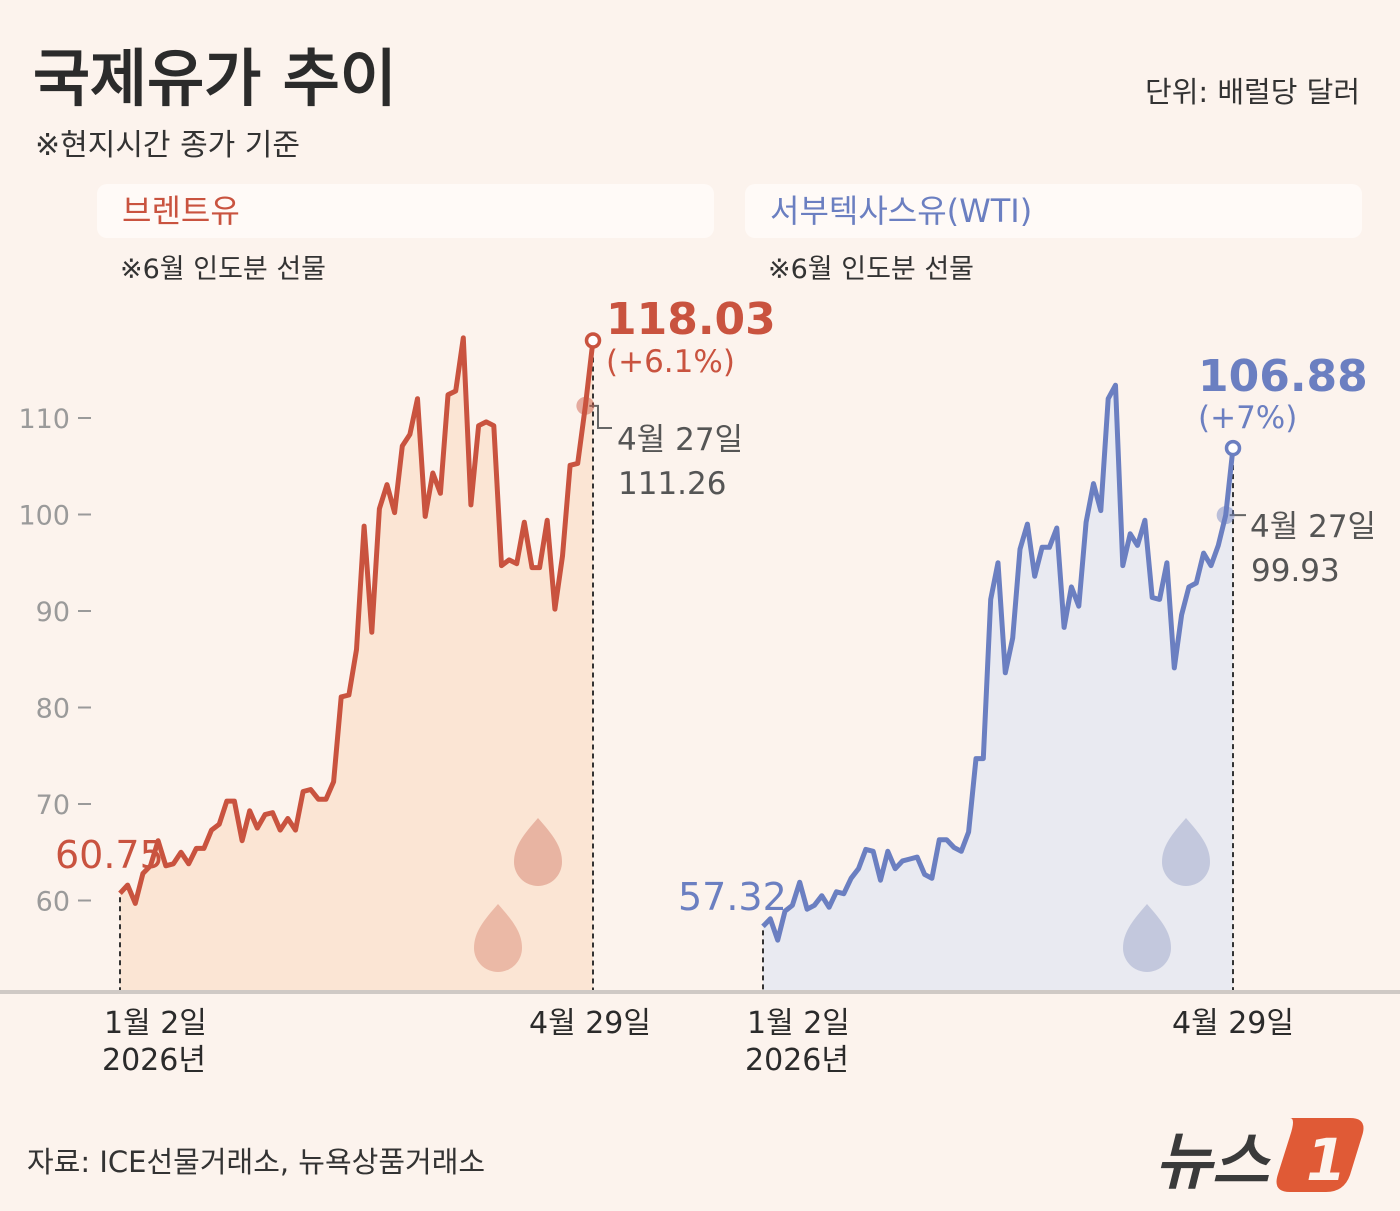 This screenshot has width=1400, height=1211. What do you see at coordinates (44, 516) in the screenshot?
I see `y-tick-label: 100` at bounding box center [44, 516].